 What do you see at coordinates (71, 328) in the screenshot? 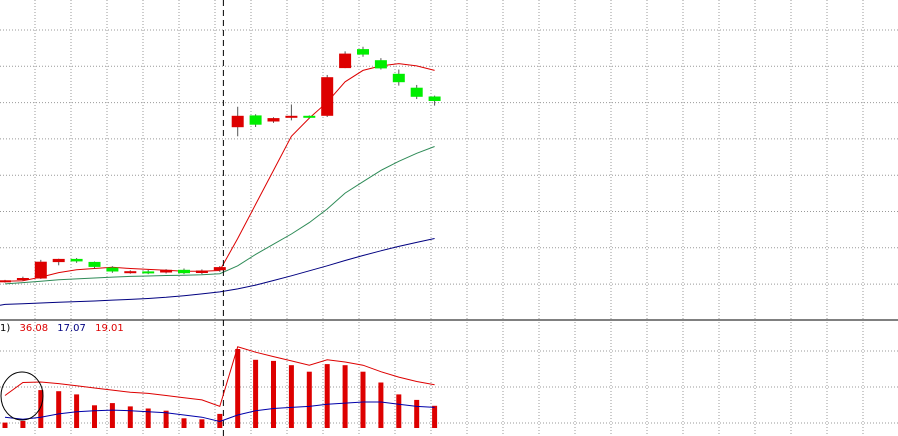
I see `readout-value-2: 17.07` at bounding box center [71, 328].